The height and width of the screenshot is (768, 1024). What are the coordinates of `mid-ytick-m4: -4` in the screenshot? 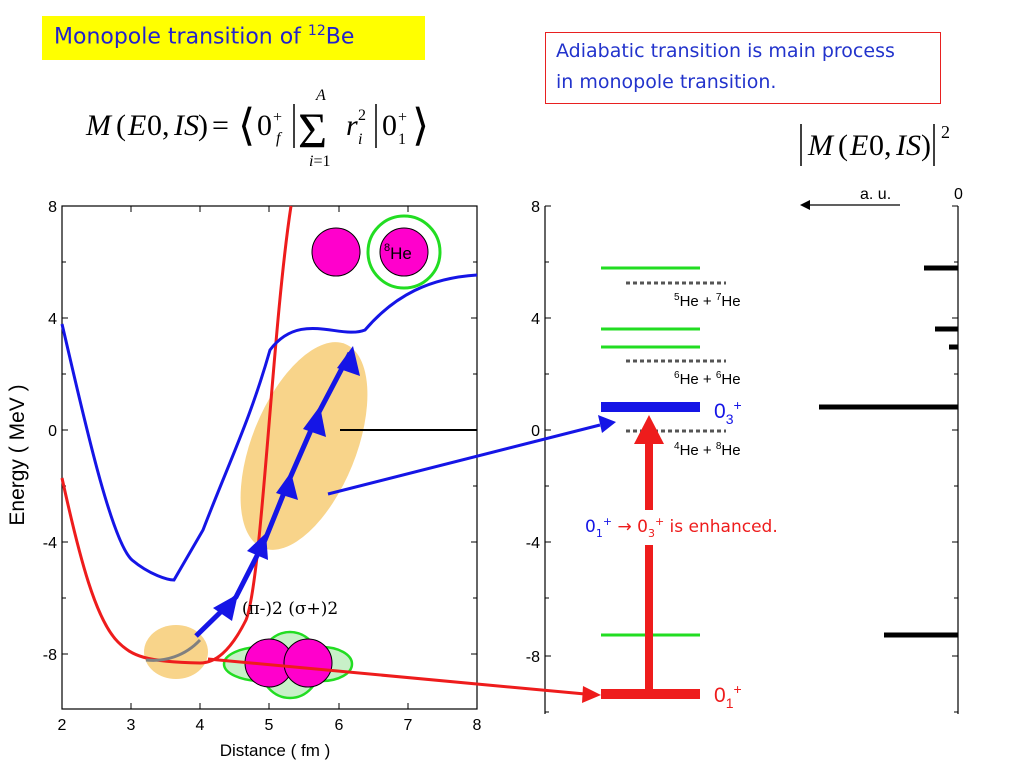 It's located at (533, 543).